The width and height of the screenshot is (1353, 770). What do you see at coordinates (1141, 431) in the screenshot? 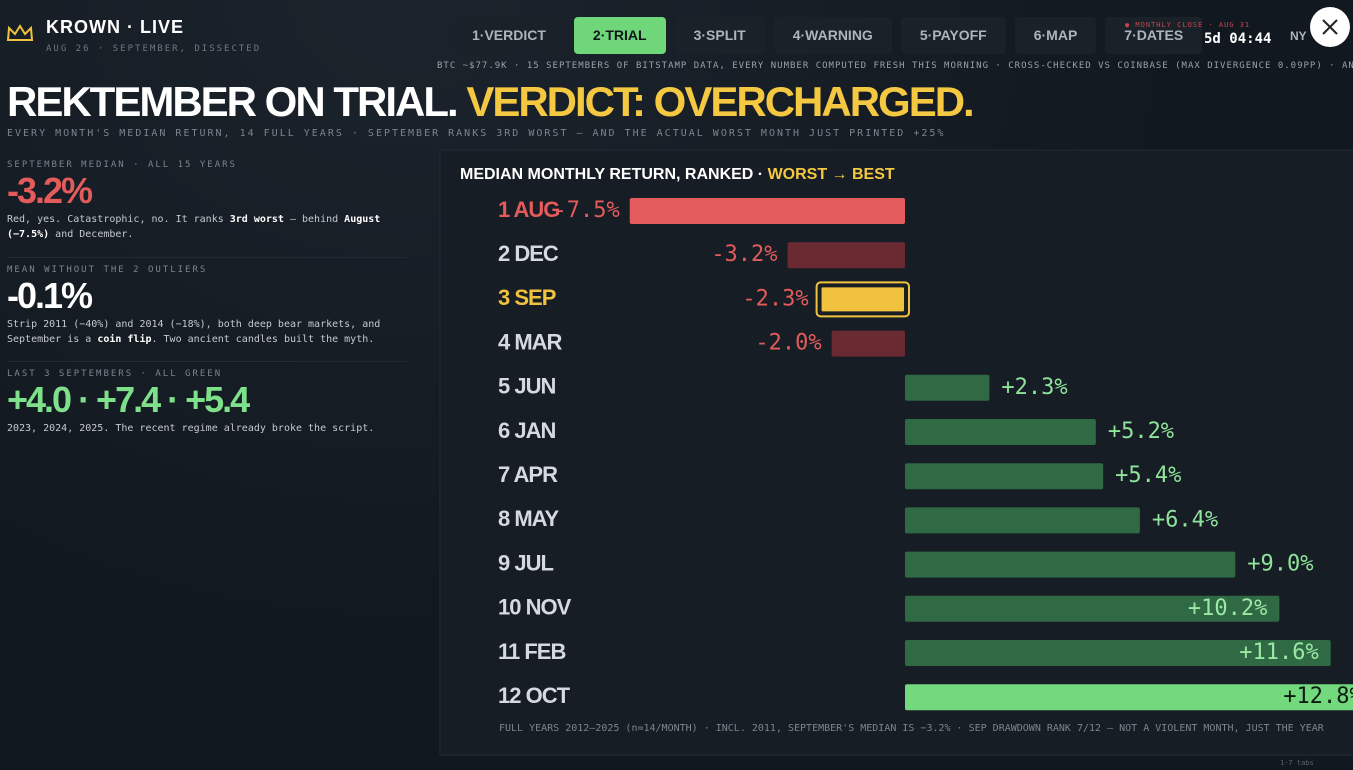
I see `value-label: +5.2%` at bounding box center [1141, 431].